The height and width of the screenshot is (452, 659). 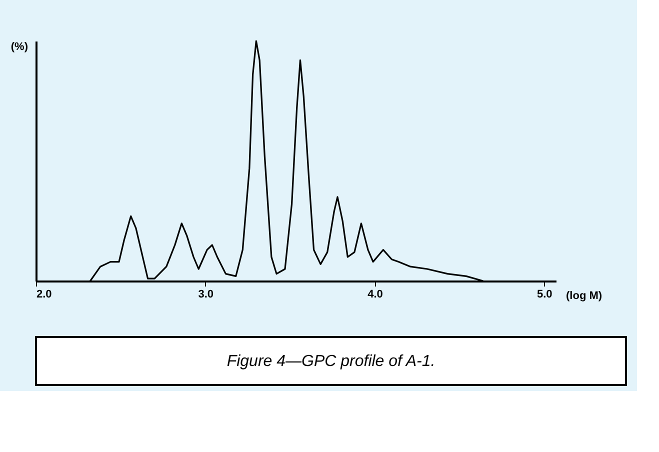 What do you see at coordinates (331, 361) in the screenshot?
I see `caption: Figure 4—GPC profile of A-1.` at bounding box center [331, 361].